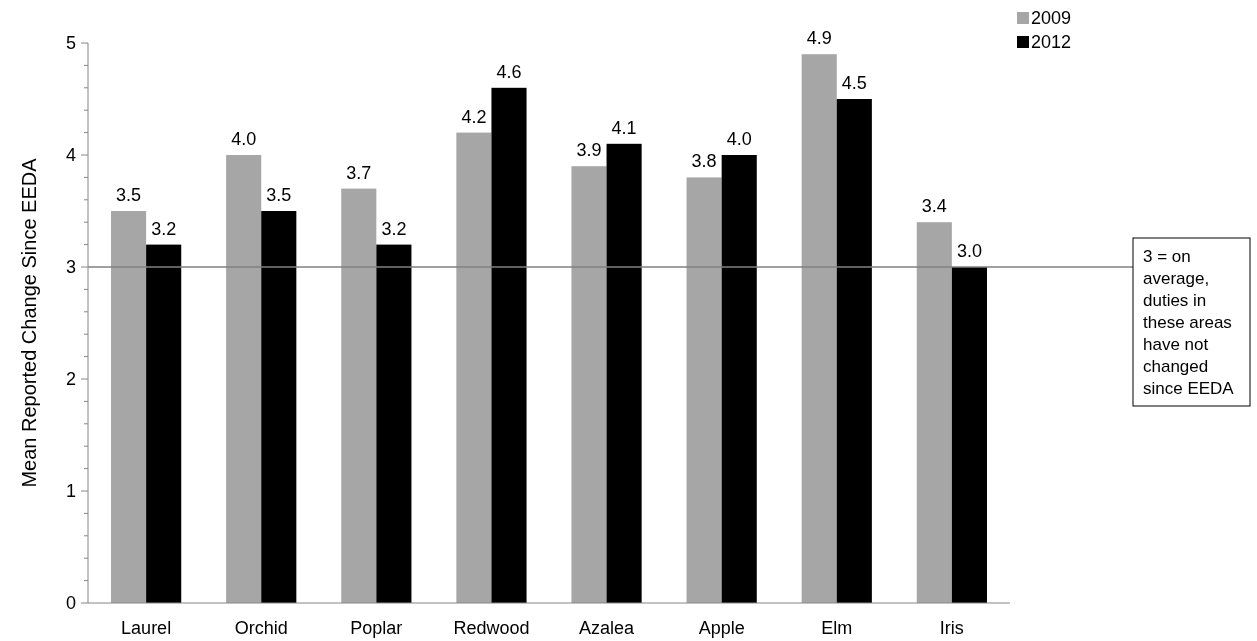 The image size is (1257, 641). What do you see at coordinates (951, 628) in the screenshot?
I see `x-tick-label: Iris` at bounding box center [951, 628].